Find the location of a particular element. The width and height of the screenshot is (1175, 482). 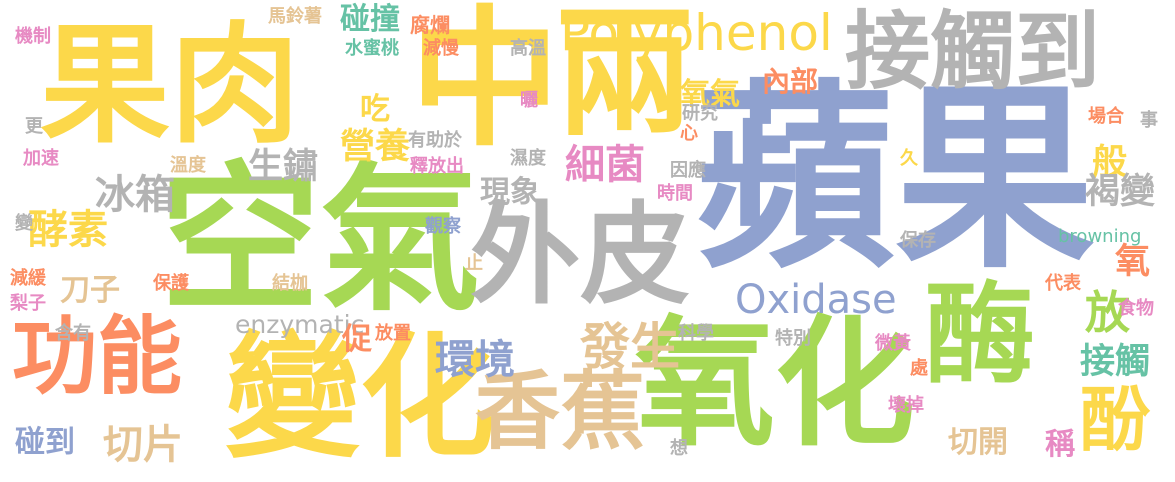

word: 放 is located at coordinates (1108, 312).